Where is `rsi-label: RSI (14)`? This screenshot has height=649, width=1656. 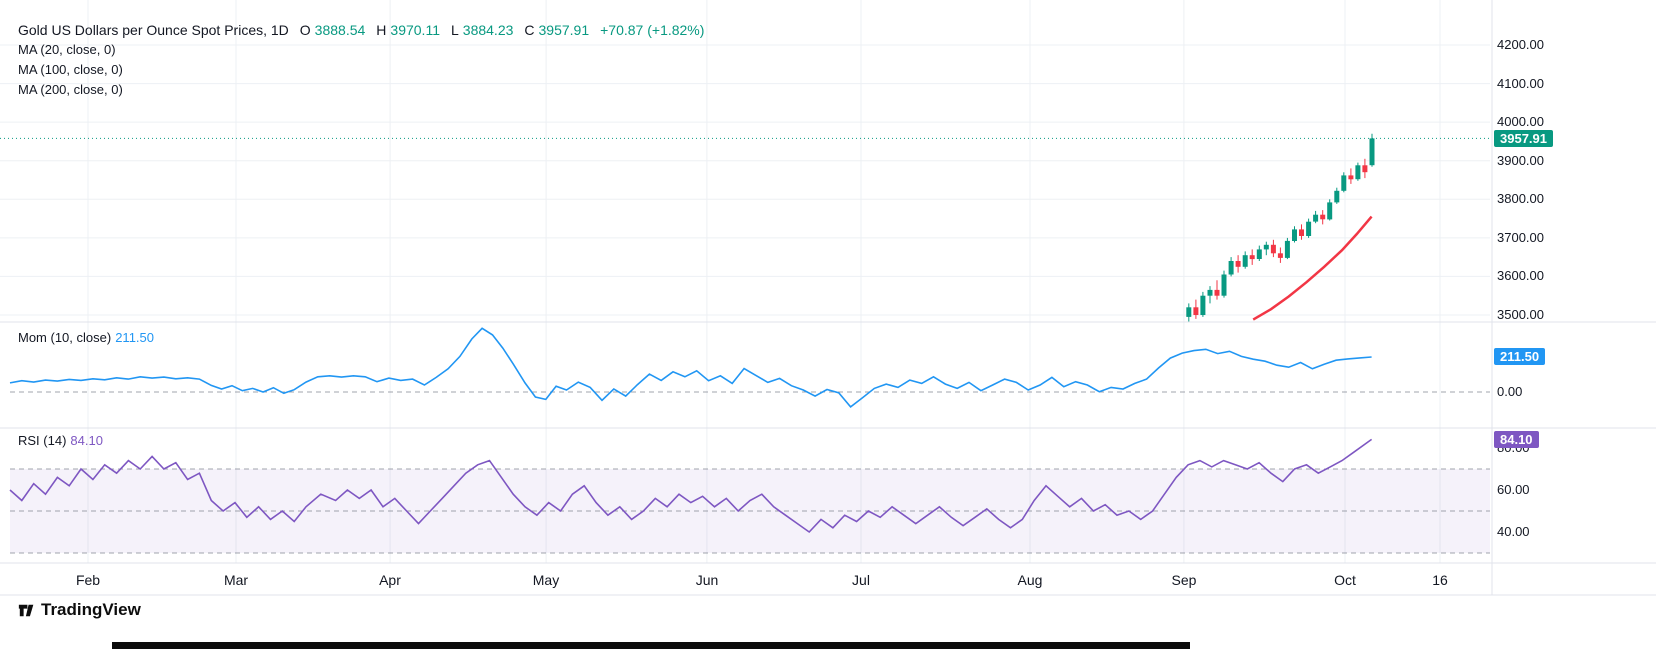
rsi-label: RSI (14) is located at coordinates (42, 440).